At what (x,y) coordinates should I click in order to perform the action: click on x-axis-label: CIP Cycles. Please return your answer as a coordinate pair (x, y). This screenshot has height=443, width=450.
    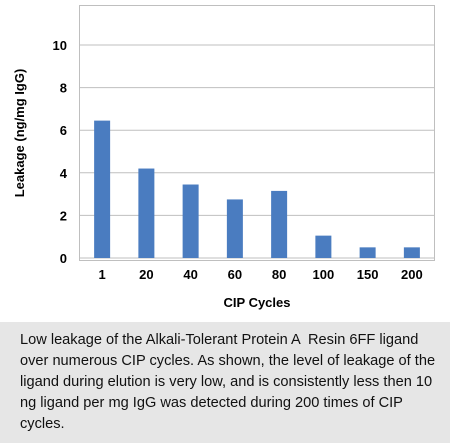
    Looking at the image, I should click on (257, 302).